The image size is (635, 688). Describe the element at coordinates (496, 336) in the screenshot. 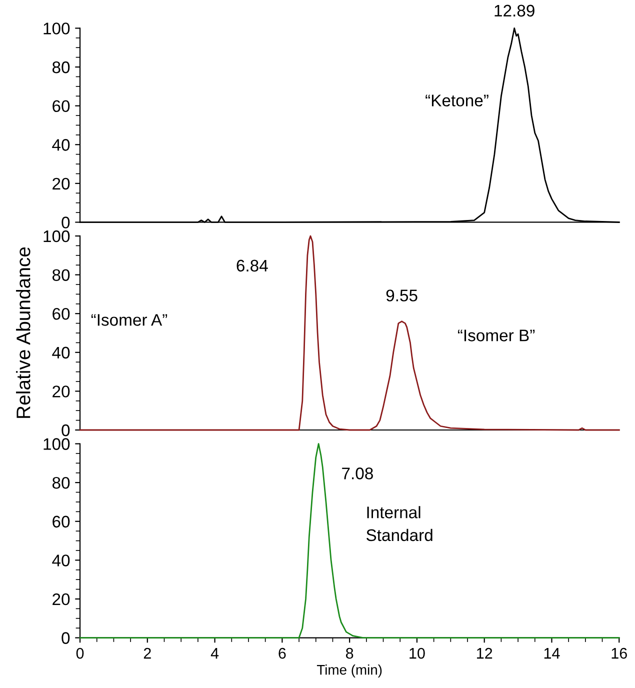

I see `annotation: “Isomer B”` at that location.